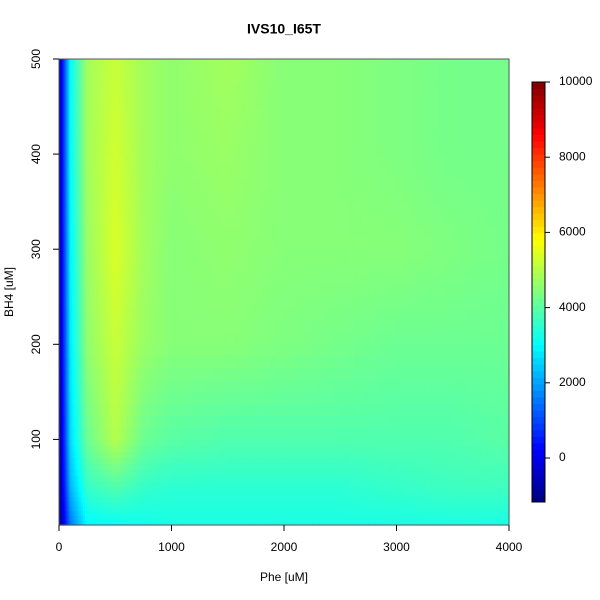  I want to click on colorbar-tick-label: 10000, so click(576, 81).